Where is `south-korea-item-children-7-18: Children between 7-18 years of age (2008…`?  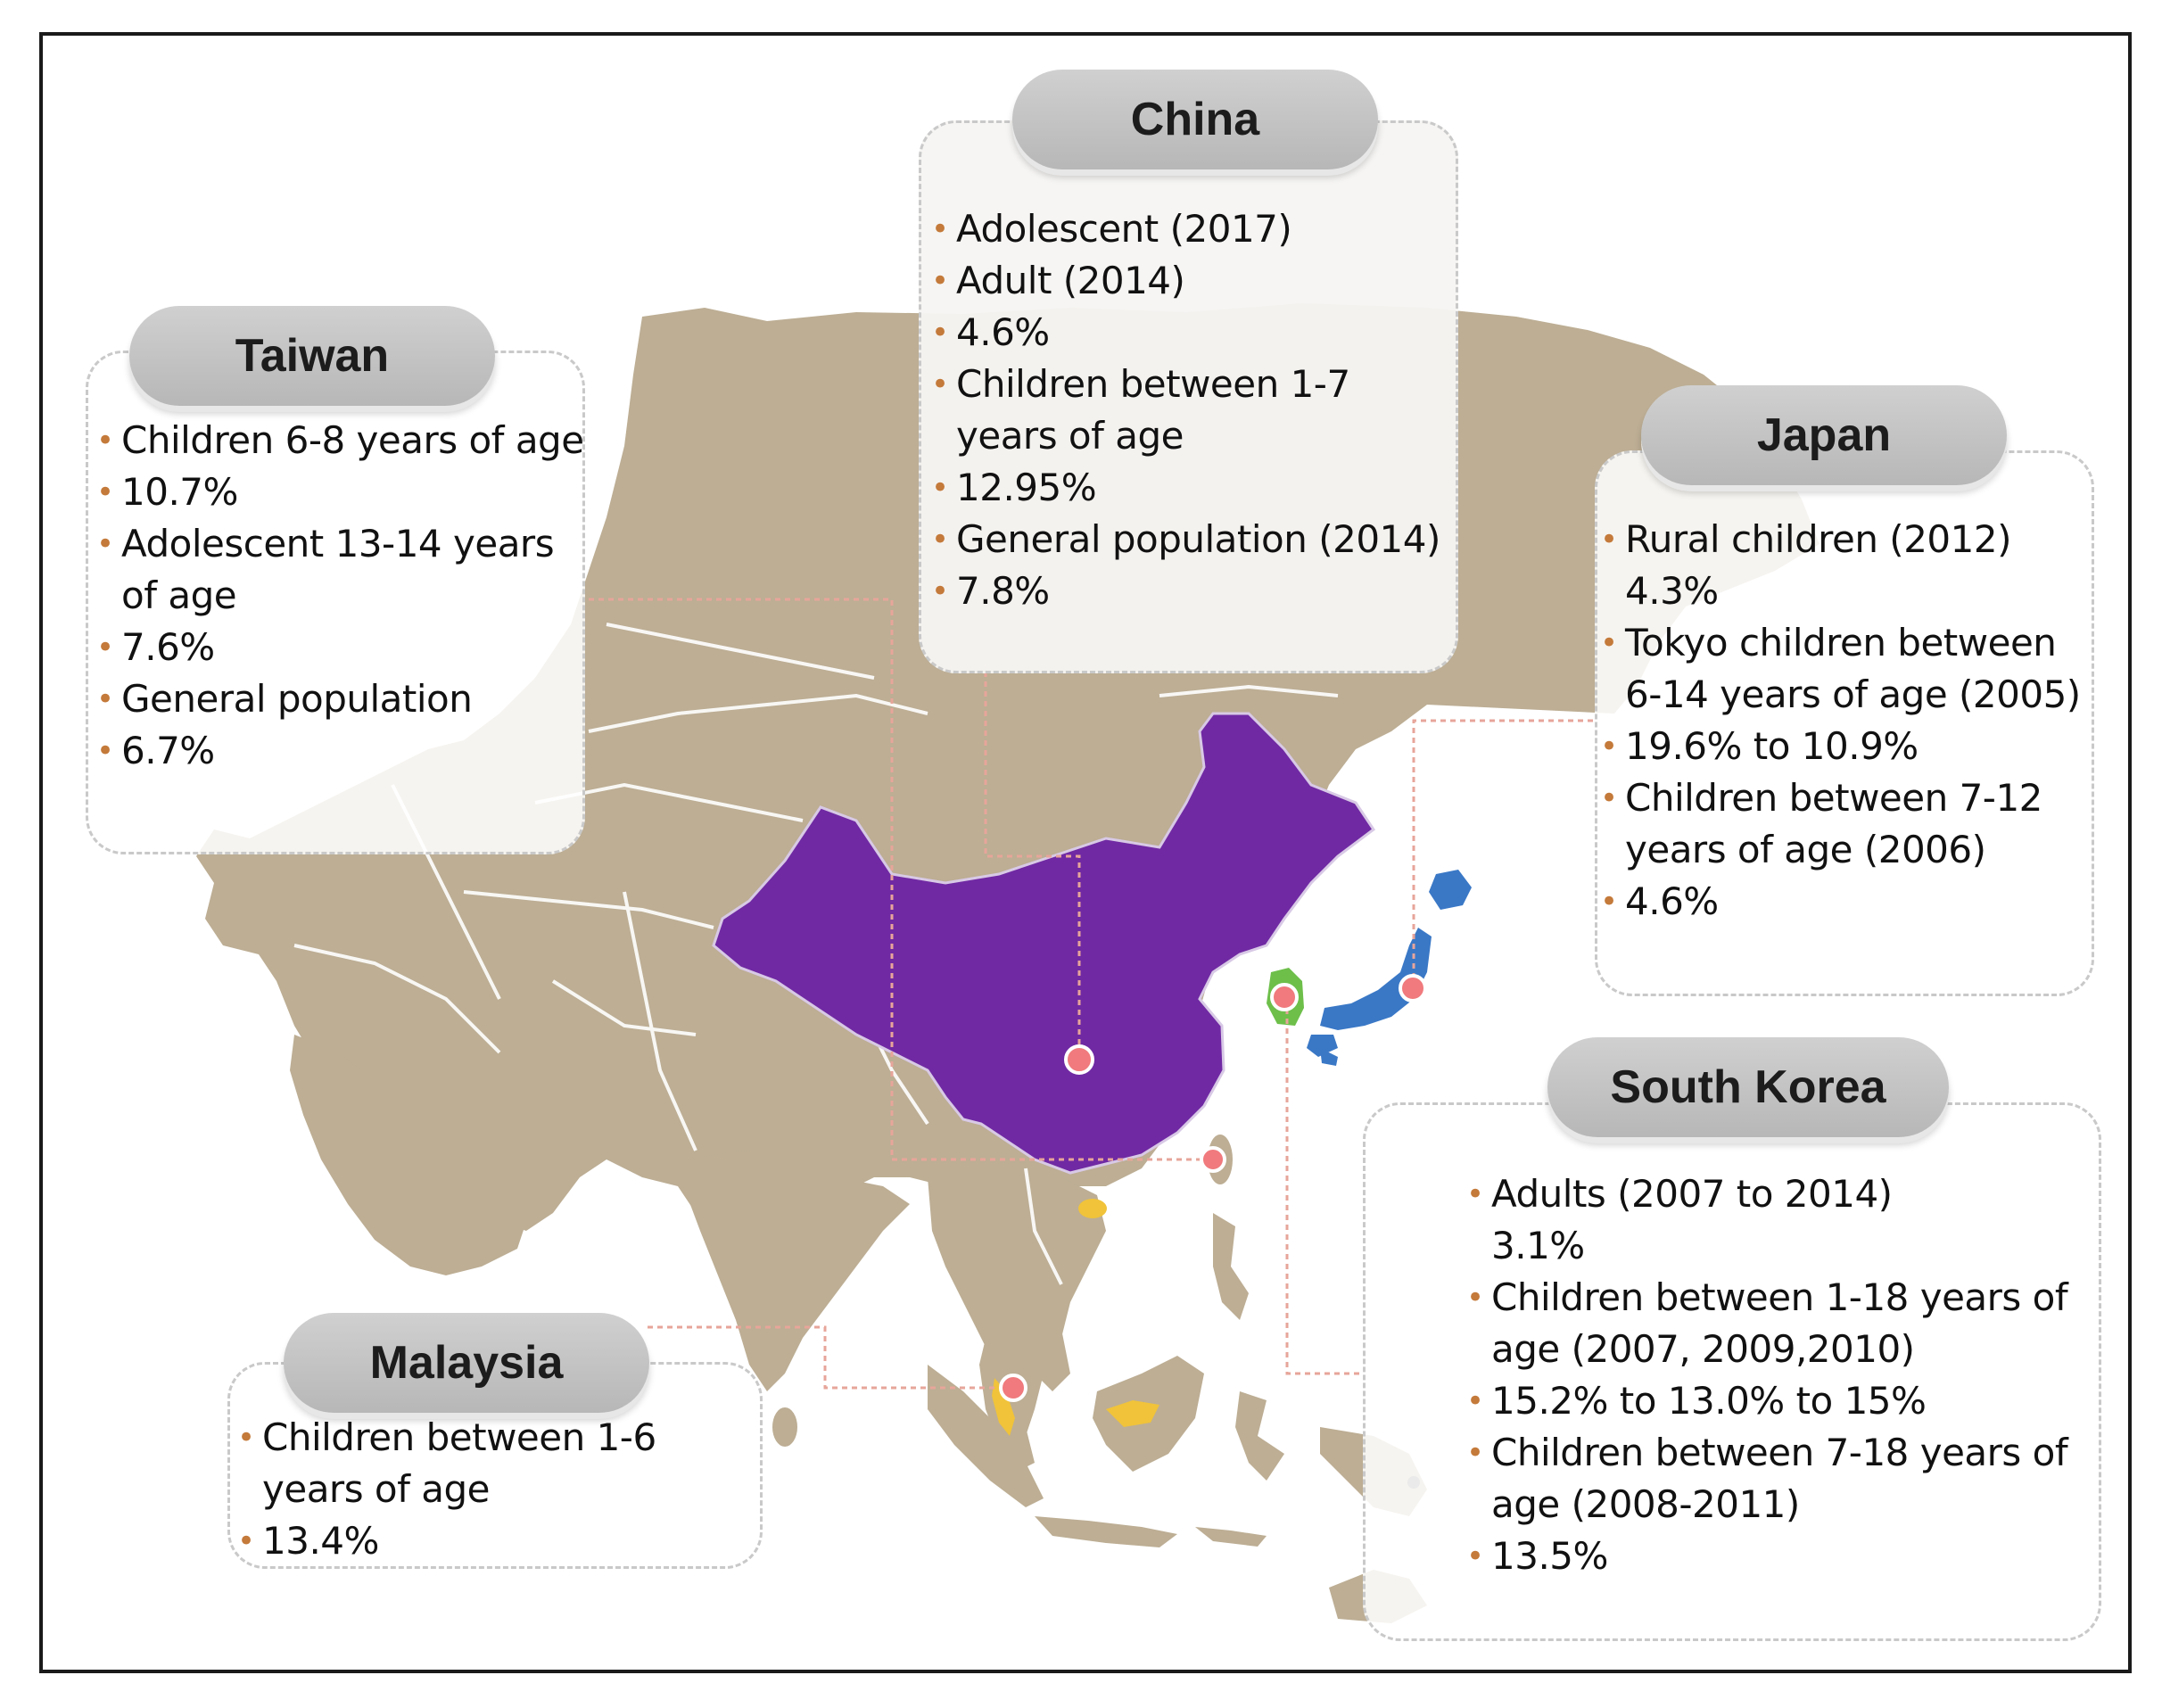
south-korea-item-children-7-18: Children between 7-18 years of age (2008… is located at coordinates (1775, 1479).